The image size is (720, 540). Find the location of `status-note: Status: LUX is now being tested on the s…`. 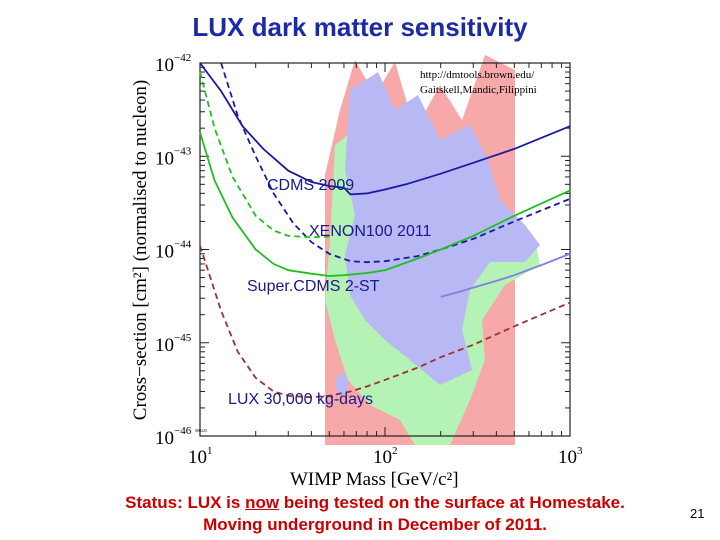

status-note: Status: LUX is now being tested on the s… is located at coordinates (375, 514).